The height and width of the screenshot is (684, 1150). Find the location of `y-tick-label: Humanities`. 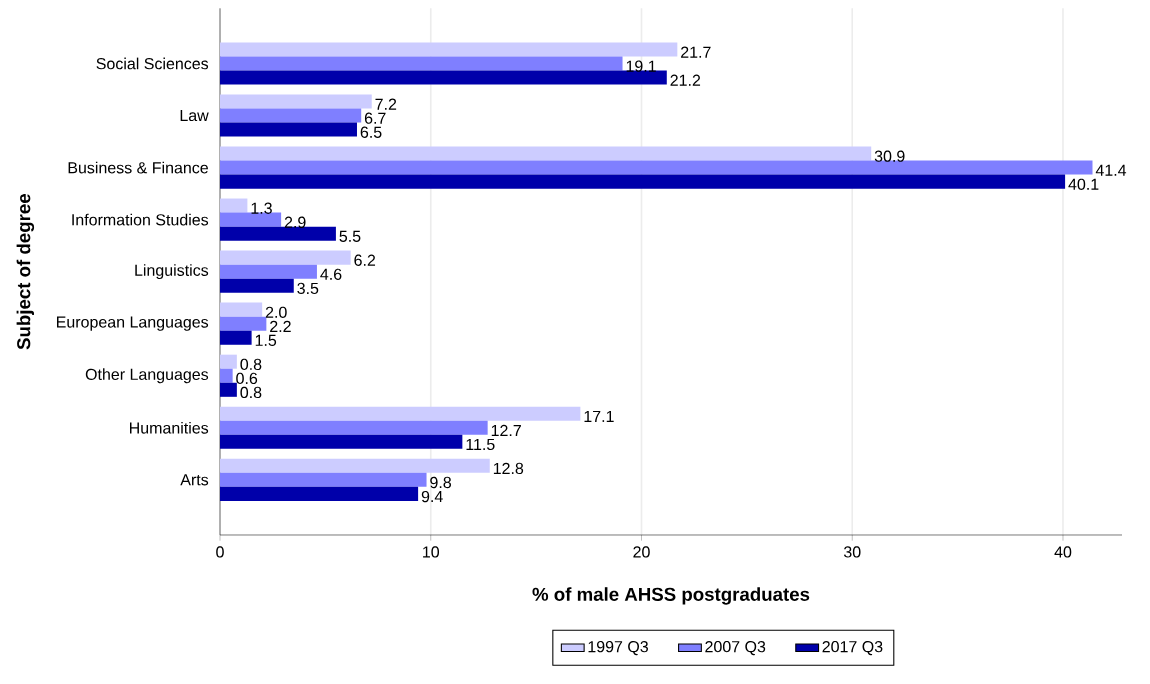

y-tick-label: Humanities is located at coordinates (169, 427).